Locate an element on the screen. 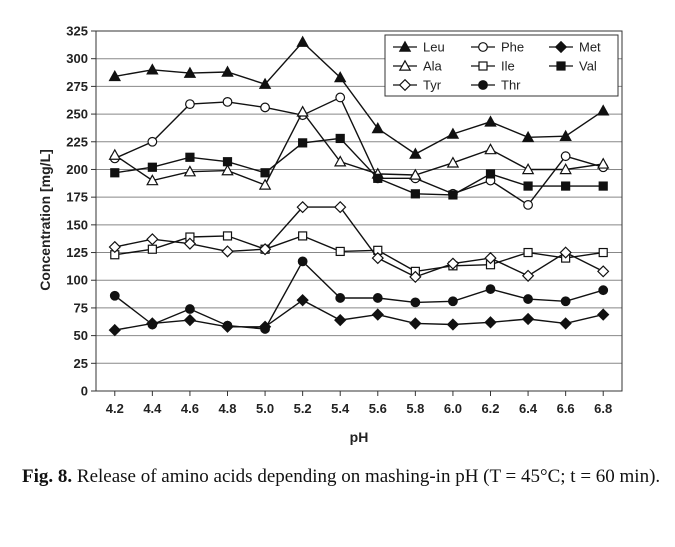  legend-label: Leu is located at coordinates (434, 47).